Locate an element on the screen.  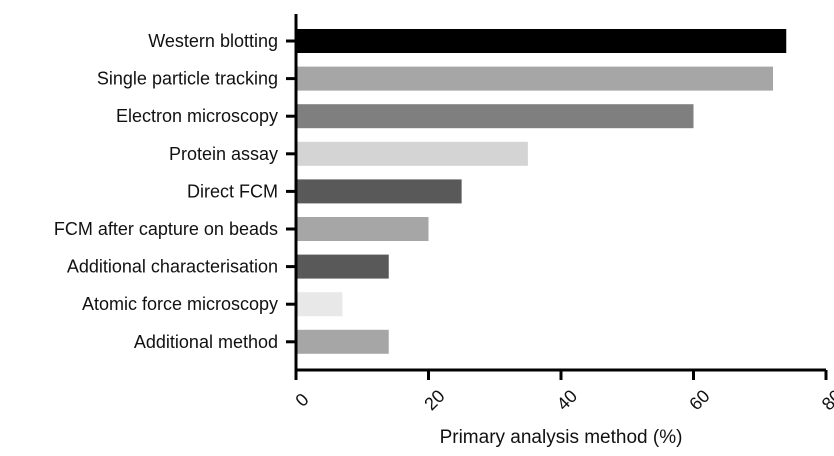
category-label-4: Protein assay is located at coordinates (223, 154).